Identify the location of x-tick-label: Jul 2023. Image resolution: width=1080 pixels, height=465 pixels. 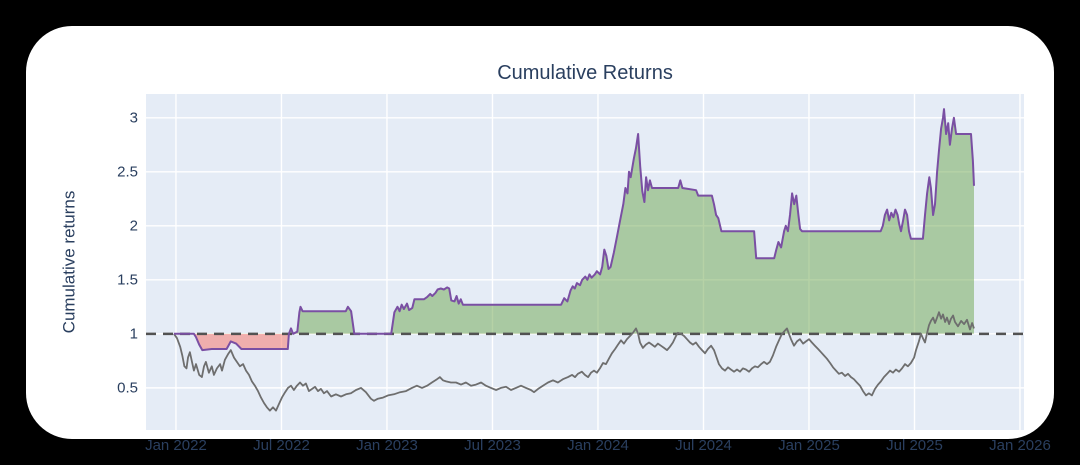
(492, 445).